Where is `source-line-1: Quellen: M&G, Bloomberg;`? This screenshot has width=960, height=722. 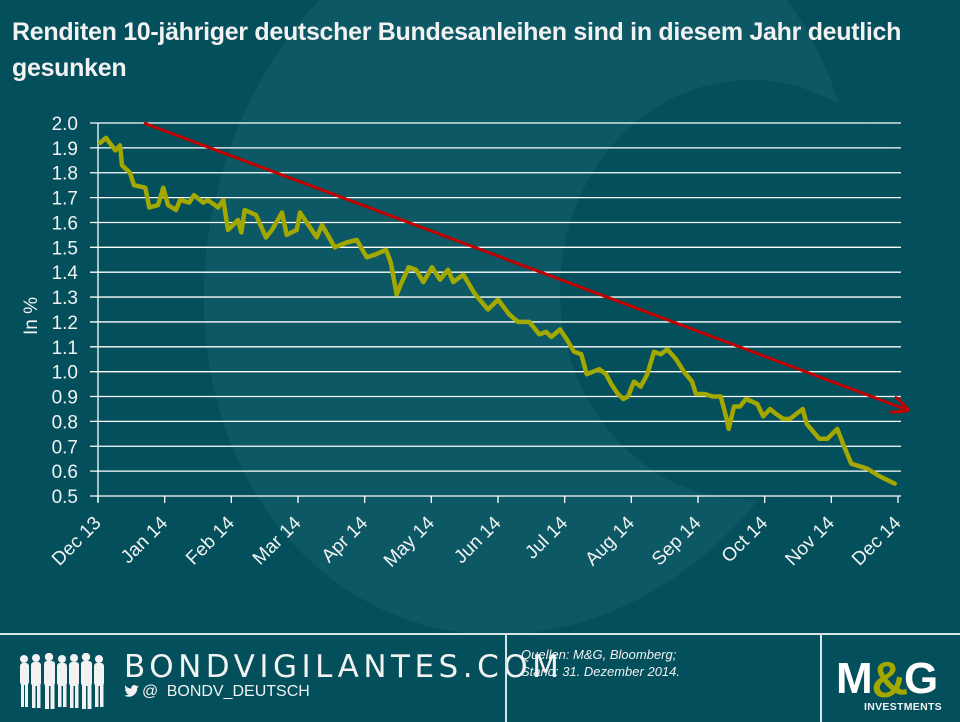
source-line-1: Quellen: M&G, Bloomberg; is located at coordinates (599, 654).